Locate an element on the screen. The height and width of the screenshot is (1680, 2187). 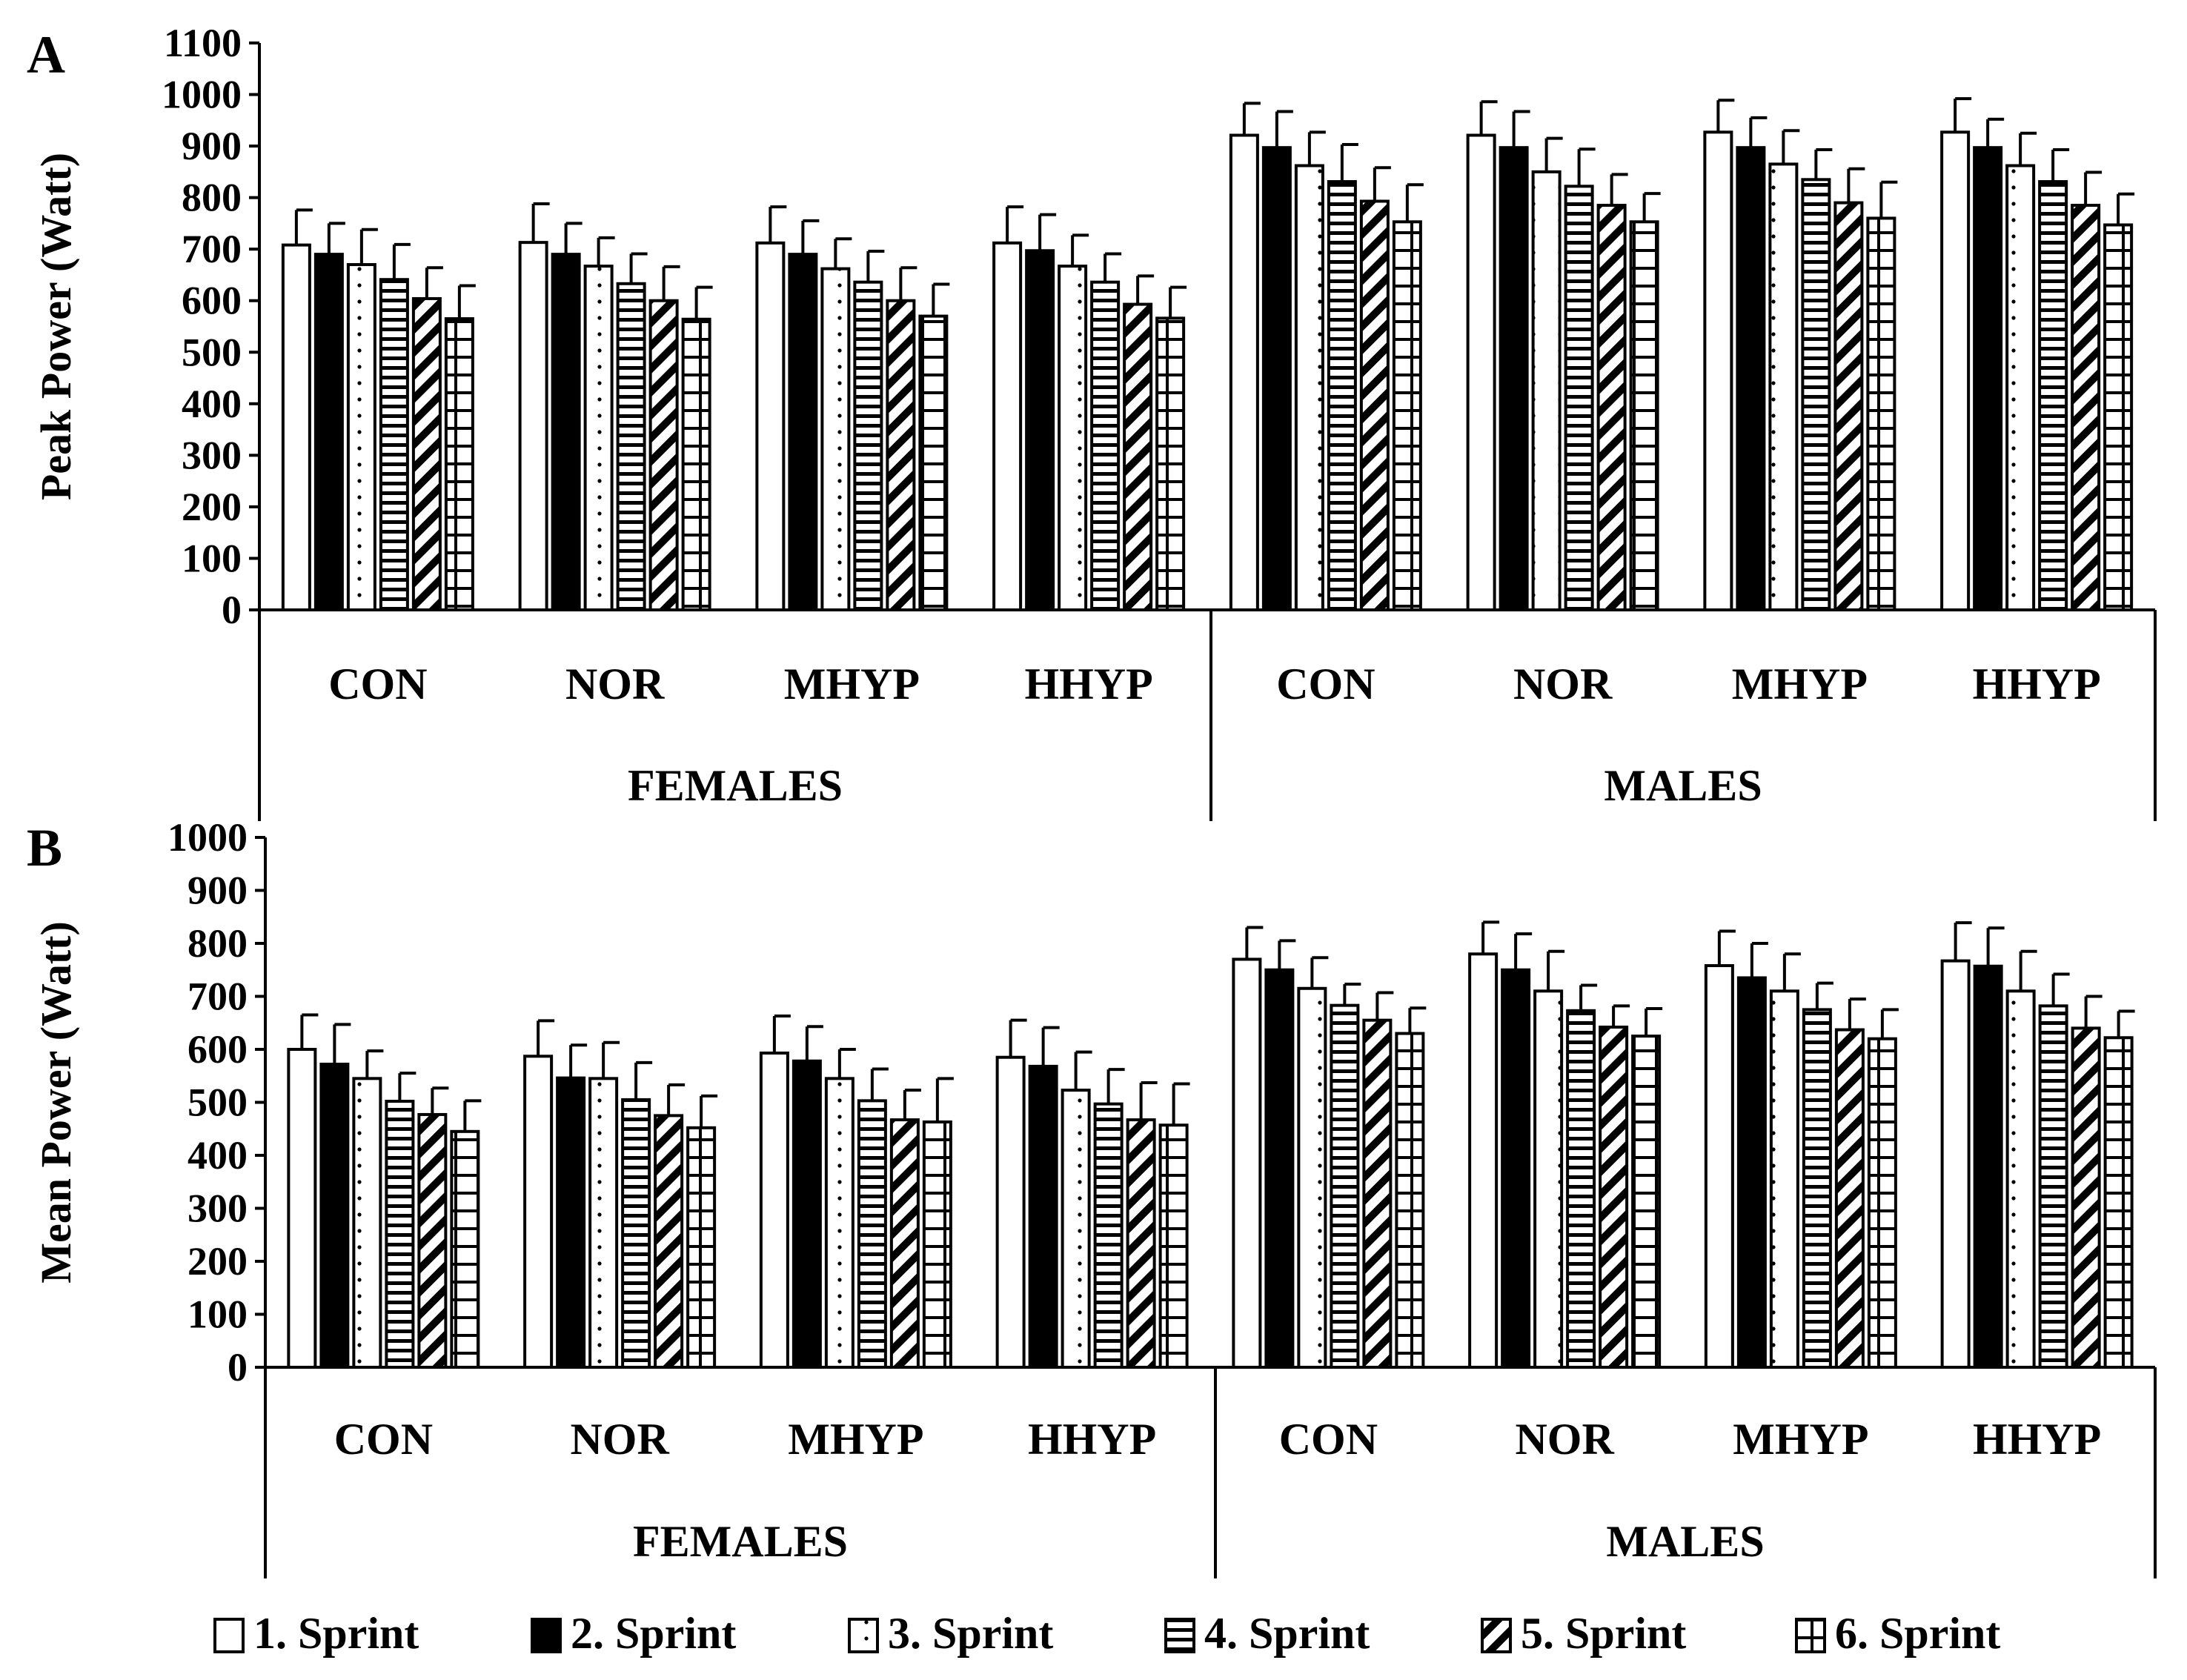
y-tick-label: 700 is located at coordinates (212, 249).